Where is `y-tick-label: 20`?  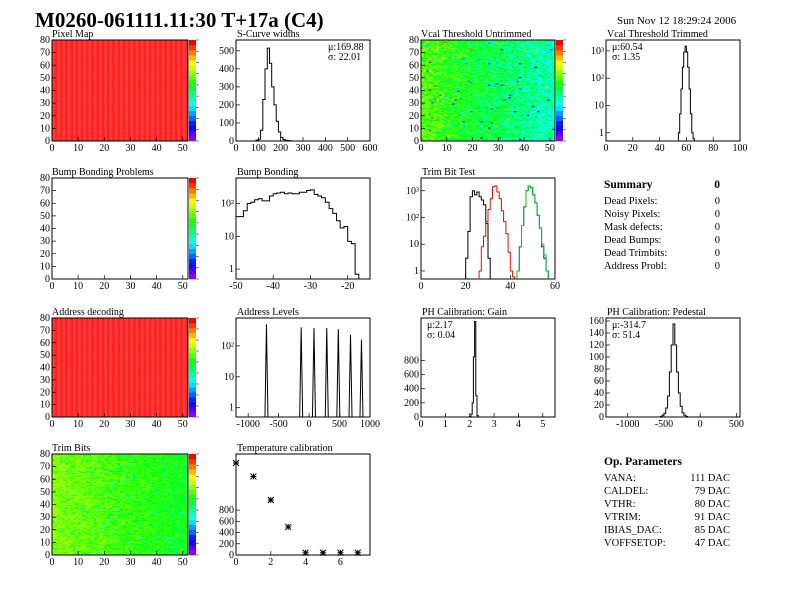
y-tick-label: 20 is located at coordinates (45, 116).